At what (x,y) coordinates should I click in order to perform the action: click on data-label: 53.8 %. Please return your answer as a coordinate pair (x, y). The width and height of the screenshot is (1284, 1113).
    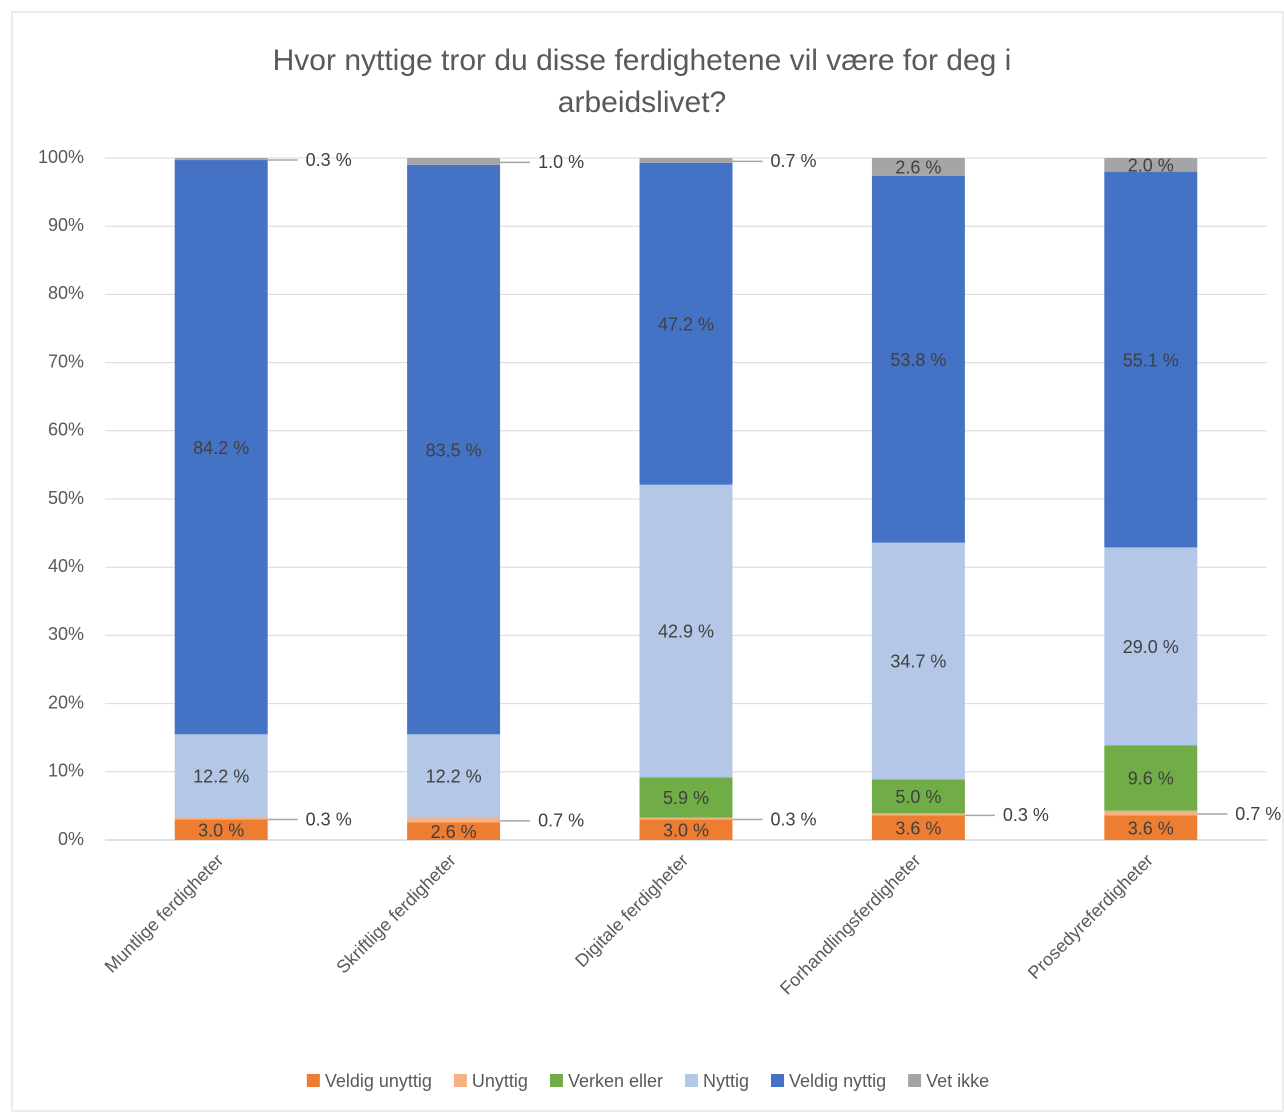
    Looking at the image, I should click on (918, 360).